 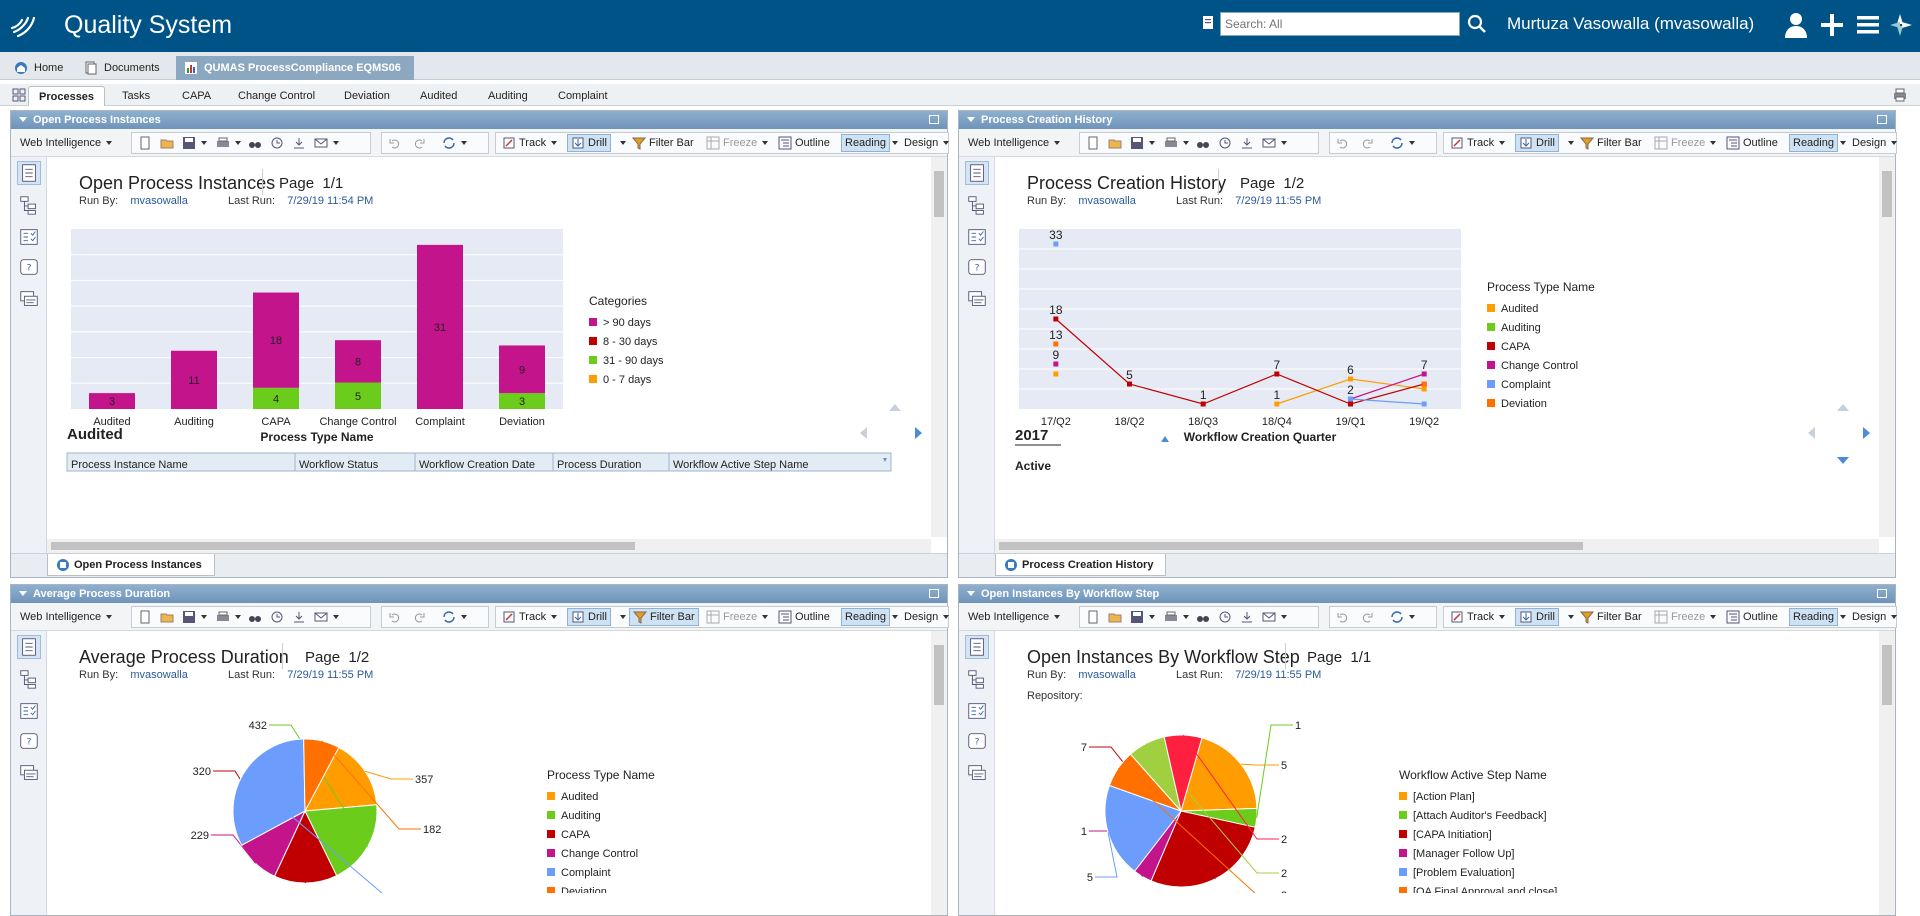 I want to click on panel-header: Average Process Duration, so click(x=479, y=594).